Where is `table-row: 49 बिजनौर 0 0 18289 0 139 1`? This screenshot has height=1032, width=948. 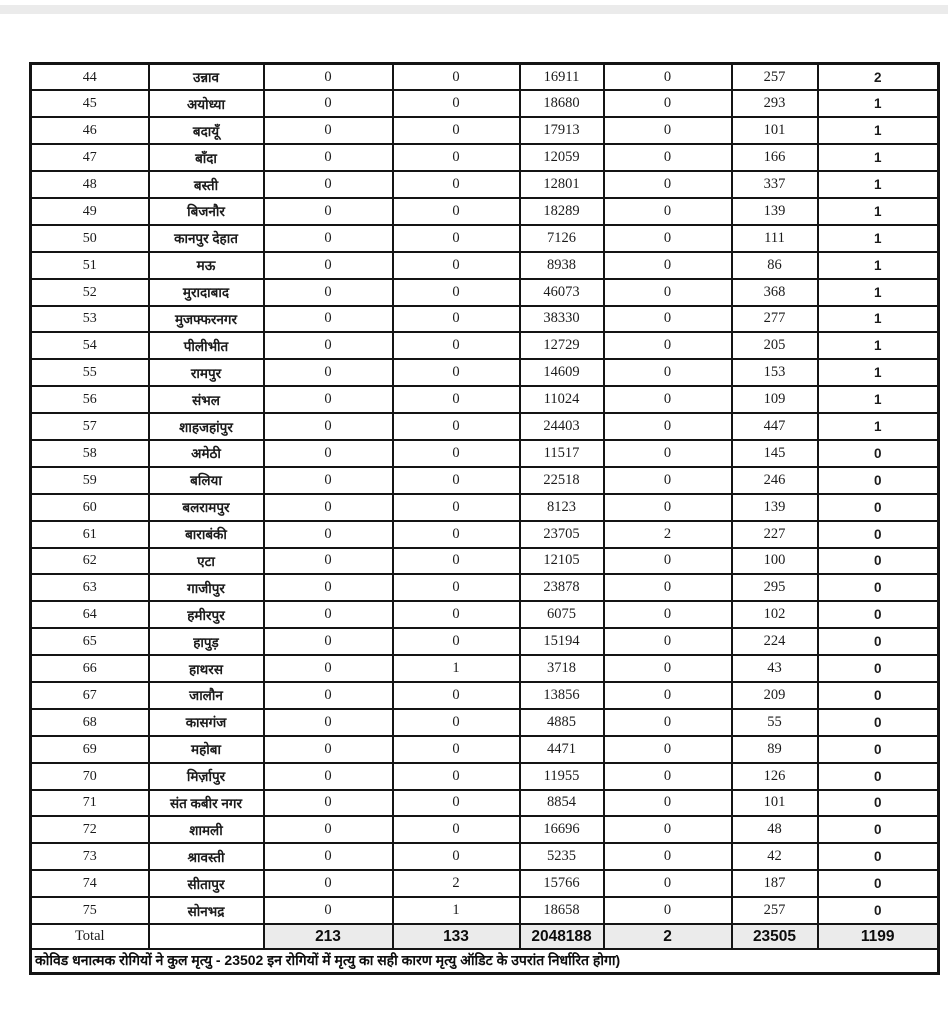 table-row: 49 बिजनौर 0 0 18289 0 139 1 is located at coordinates (484, 211).